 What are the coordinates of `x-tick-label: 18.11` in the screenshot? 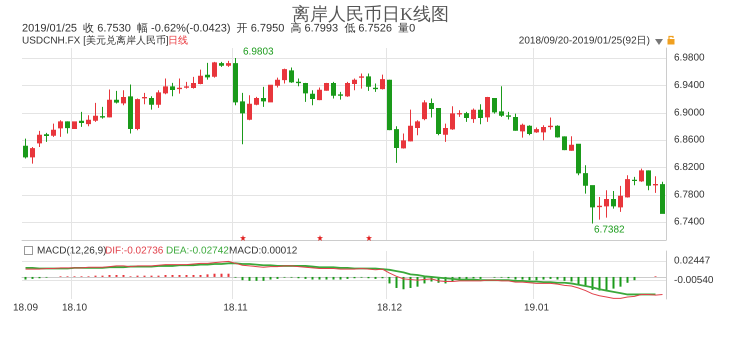 It's located at (235, 308).